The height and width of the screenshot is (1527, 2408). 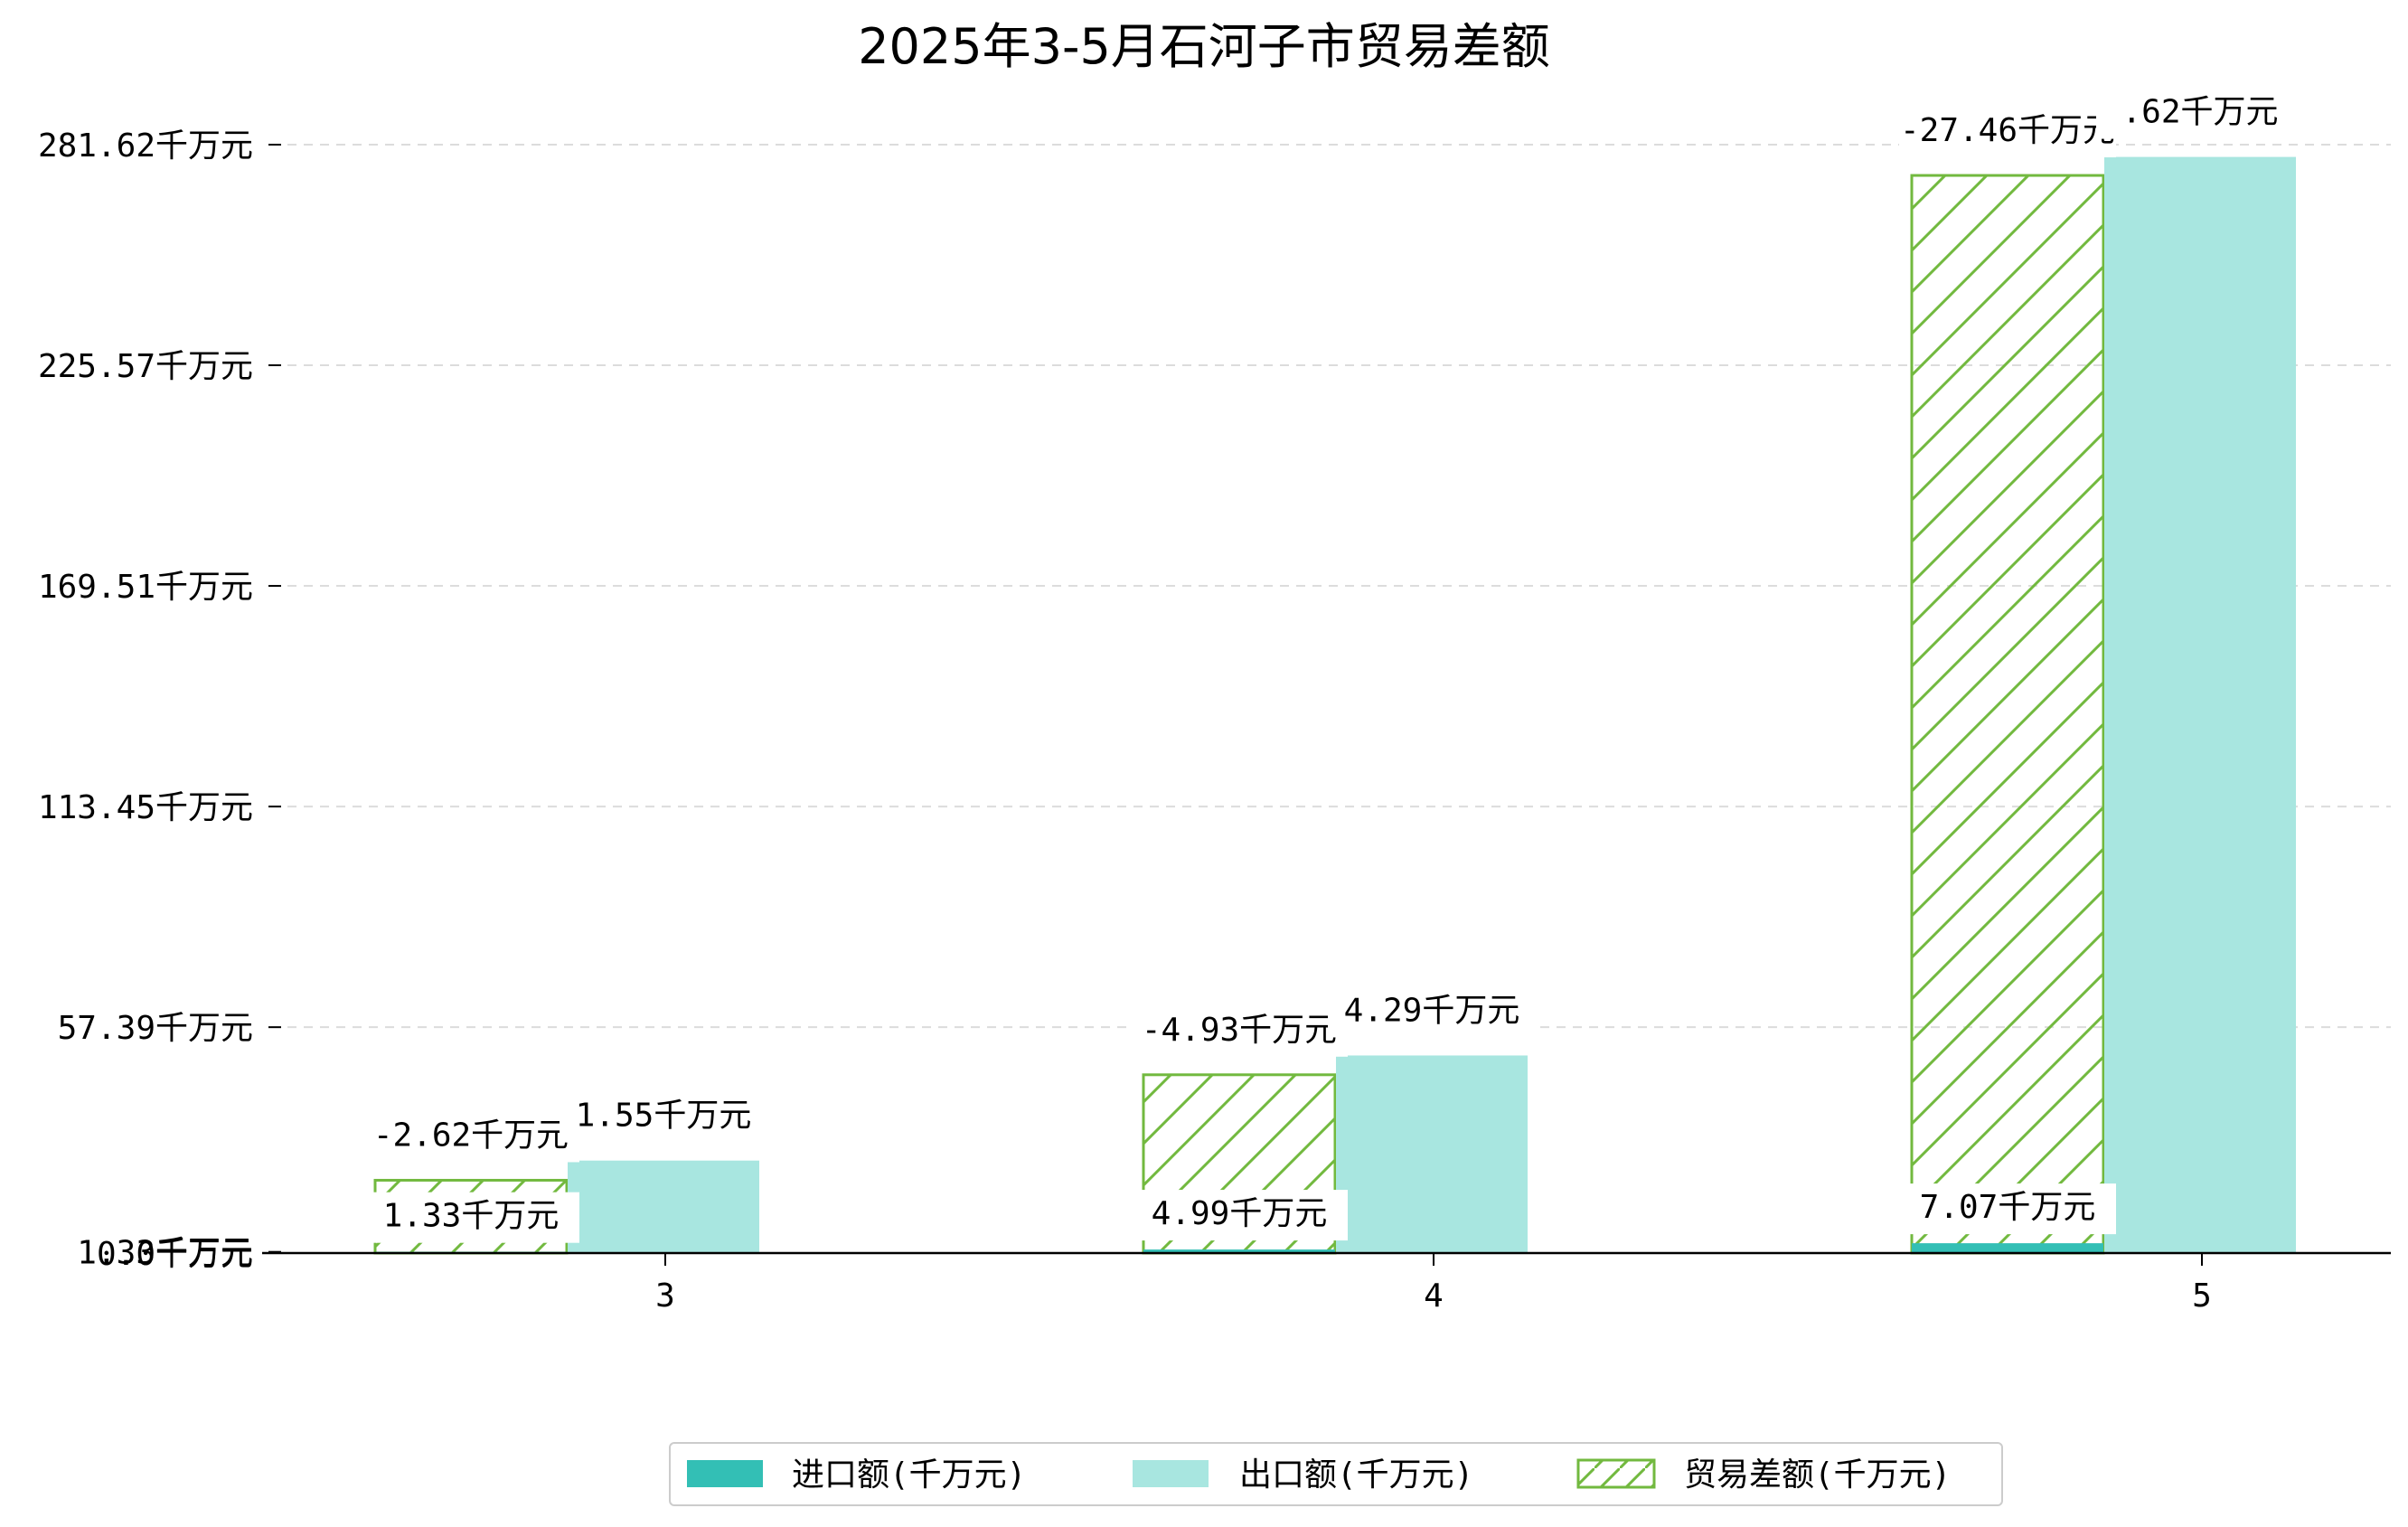 What do you see at coordinates (725, 1474) in the screenshot?
I see `legend-swatch-import` at bounding box center [725, 1474].